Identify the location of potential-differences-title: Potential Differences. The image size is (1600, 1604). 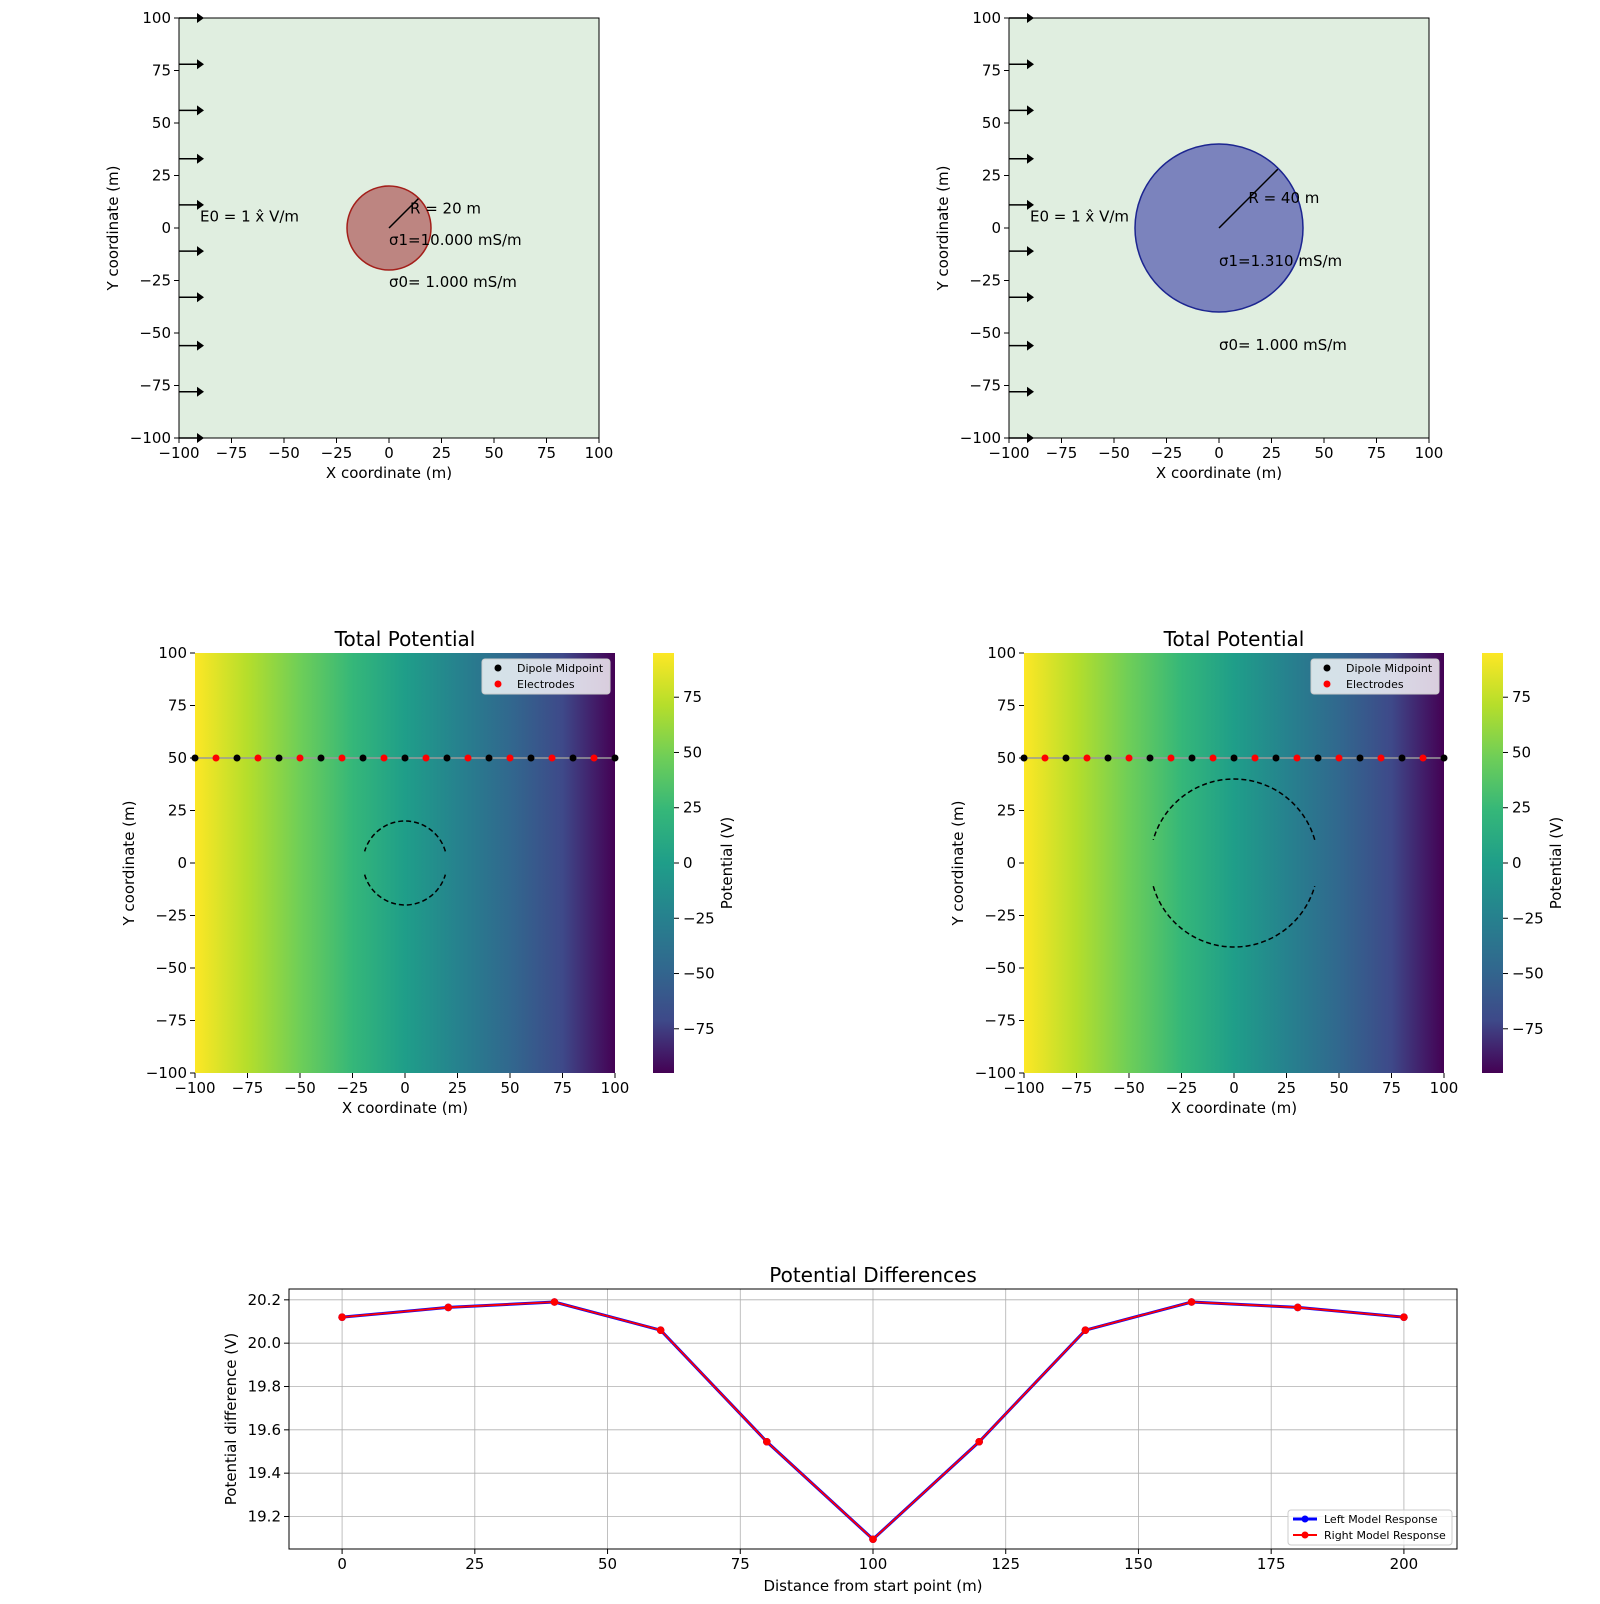
(873, 1275).